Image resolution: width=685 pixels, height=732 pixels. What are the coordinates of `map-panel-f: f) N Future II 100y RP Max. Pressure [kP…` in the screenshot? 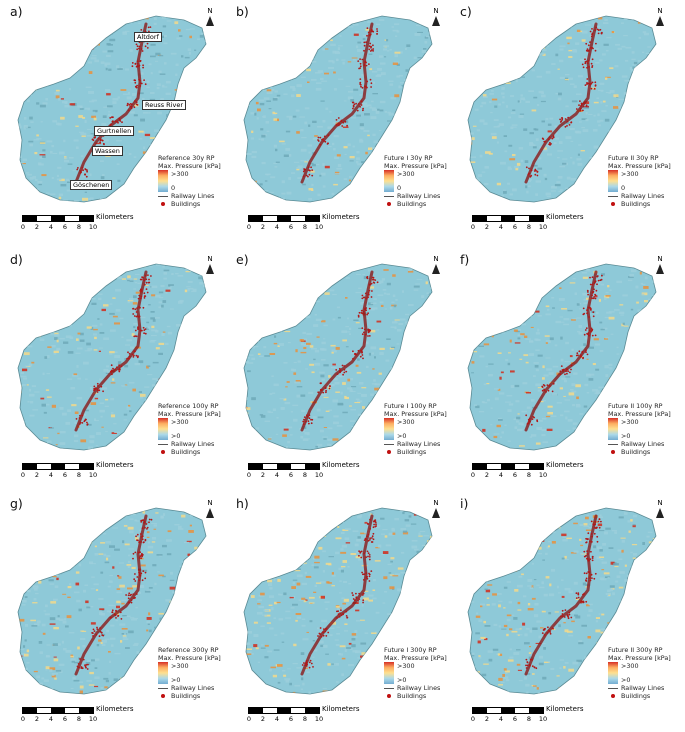 It's located at (567, 368).